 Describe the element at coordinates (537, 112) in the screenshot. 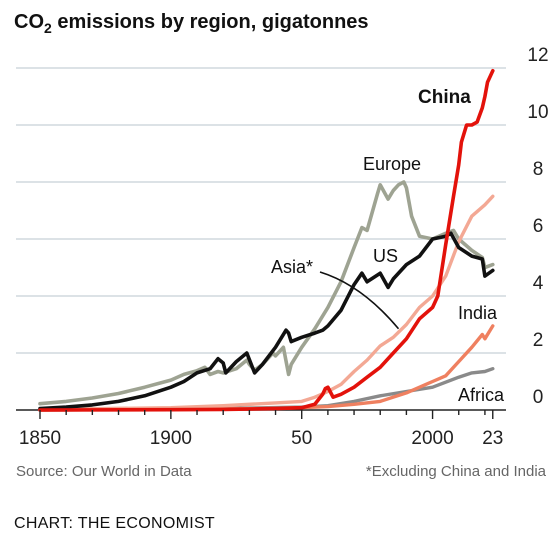

I see `y-tick-label: 10` at that location.